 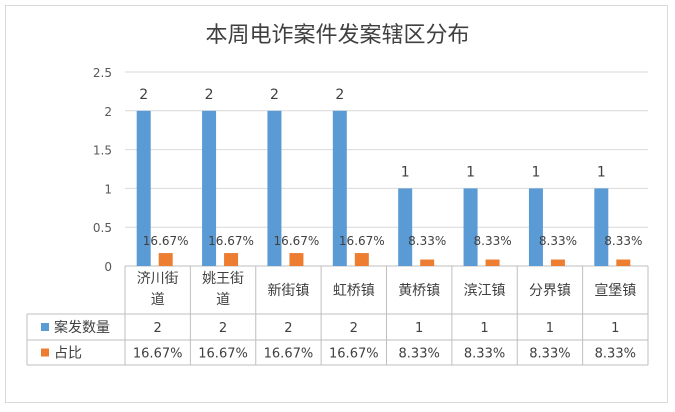 I want to click on category-label: 虹桥镇, so click(x=354, y=291).